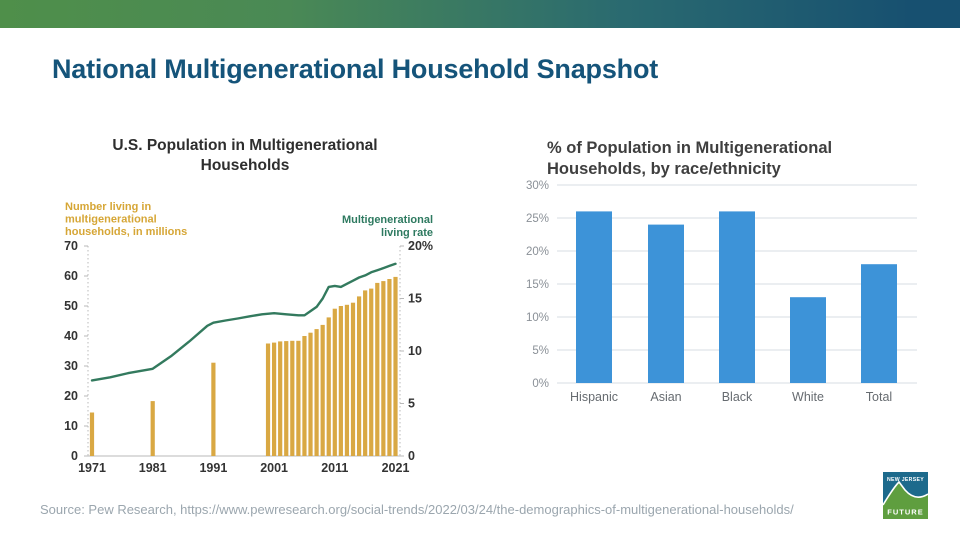 This screenshot has width=960, height=540. Describe the element at coordinates (594, 397) in the screenshot. I see `category-label: Hispanic` at that location.